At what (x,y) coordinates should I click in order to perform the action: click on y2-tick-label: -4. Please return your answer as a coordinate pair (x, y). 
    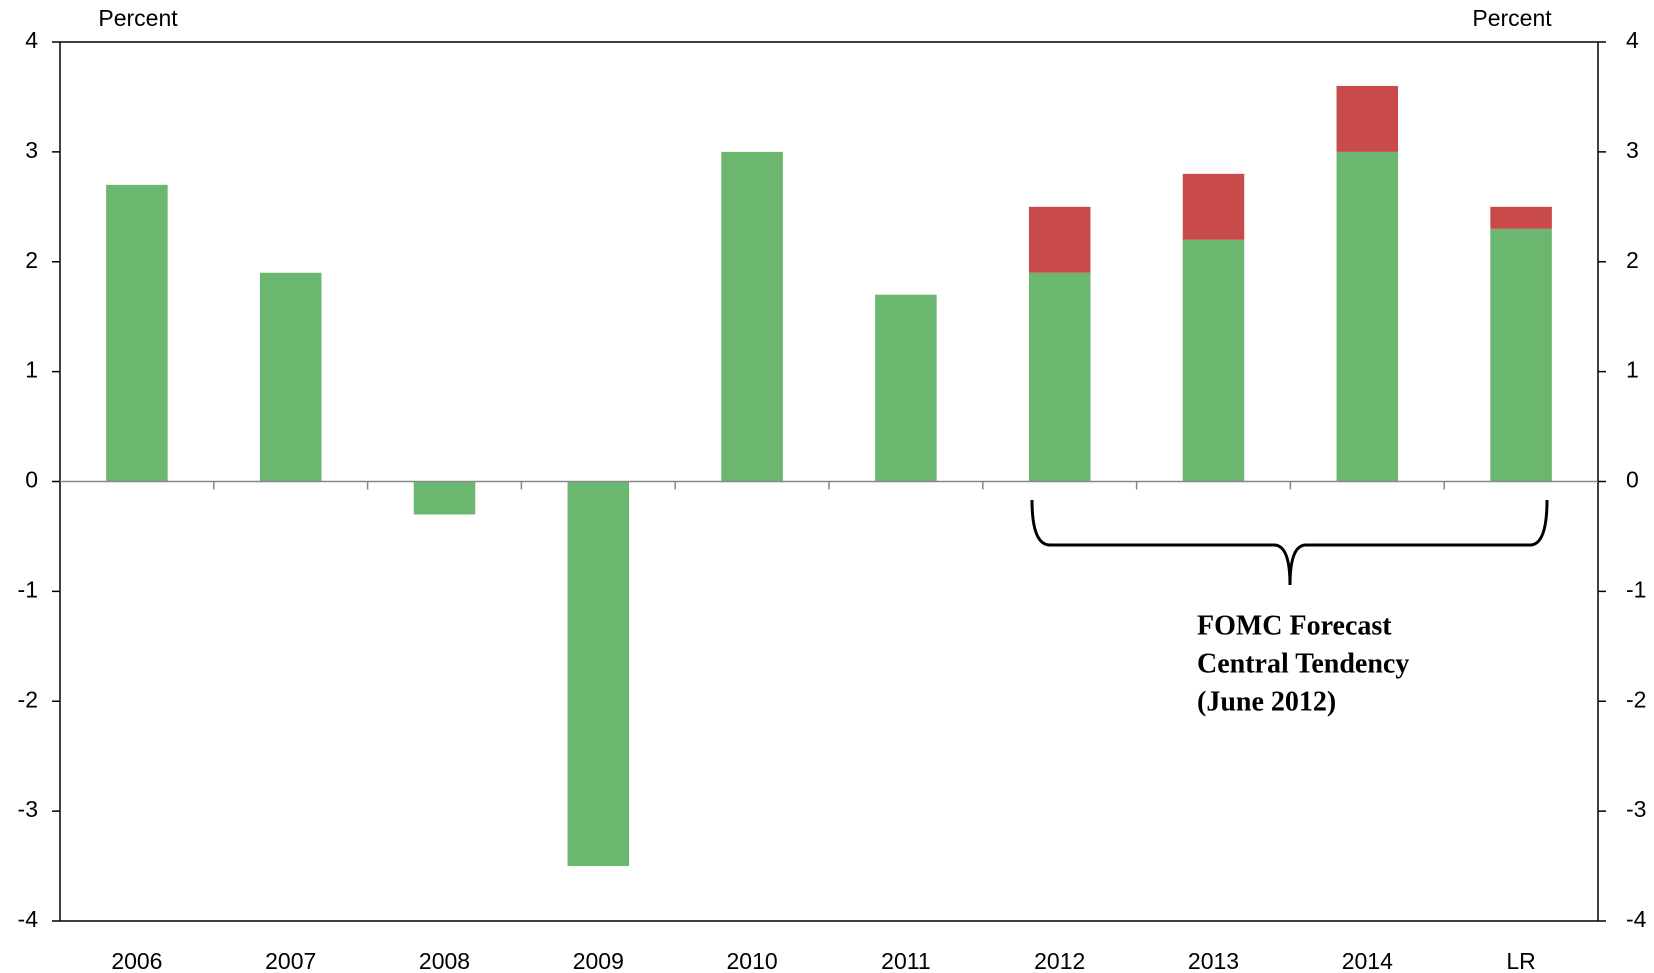
    Looking at the image, I should click on (1636, 919).